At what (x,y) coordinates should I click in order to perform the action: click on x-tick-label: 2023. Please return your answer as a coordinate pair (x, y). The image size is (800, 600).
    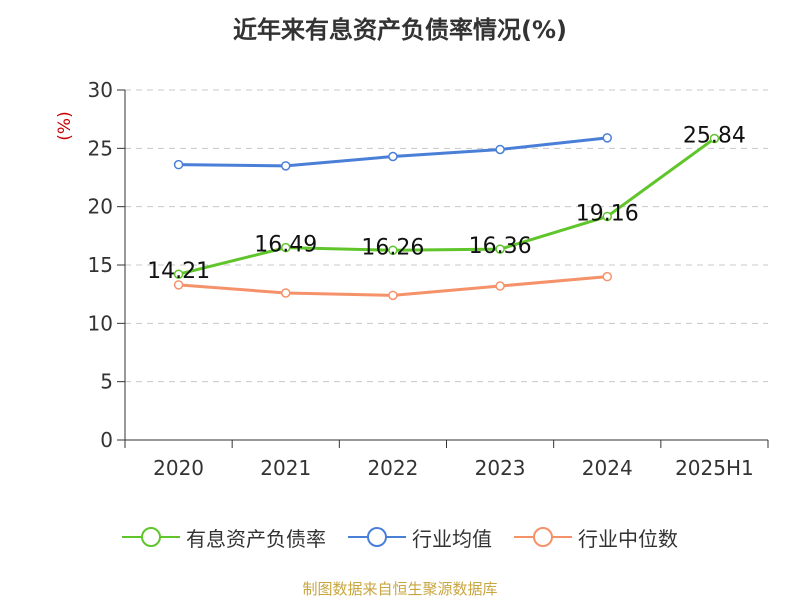
    Looking at the image, I should click on (500, 468).